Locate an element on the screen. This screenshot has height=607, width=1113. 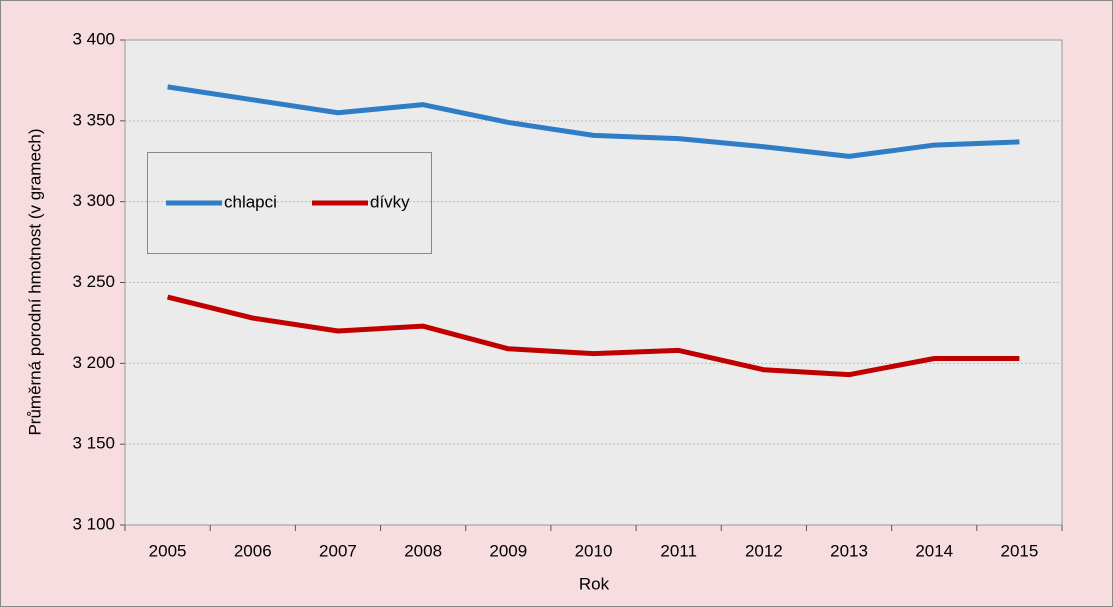
y-tick-label: 3 400 is located at coordinates (93, 38).